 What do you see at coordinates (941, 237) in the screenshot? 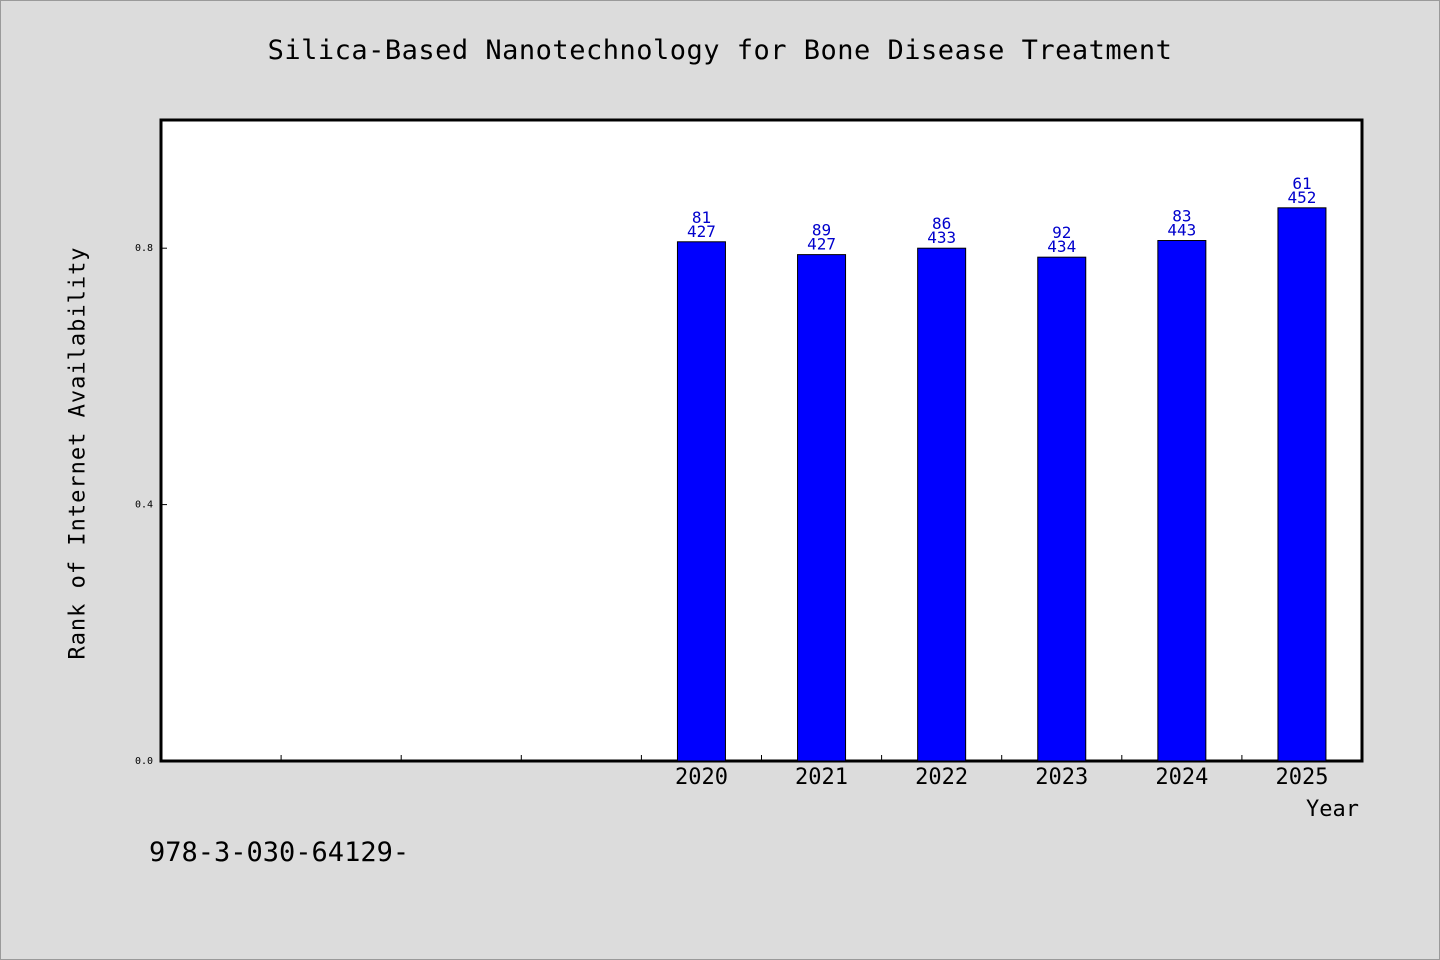
I see `data-label-bottom: 433` at bounding box center [941, 237].